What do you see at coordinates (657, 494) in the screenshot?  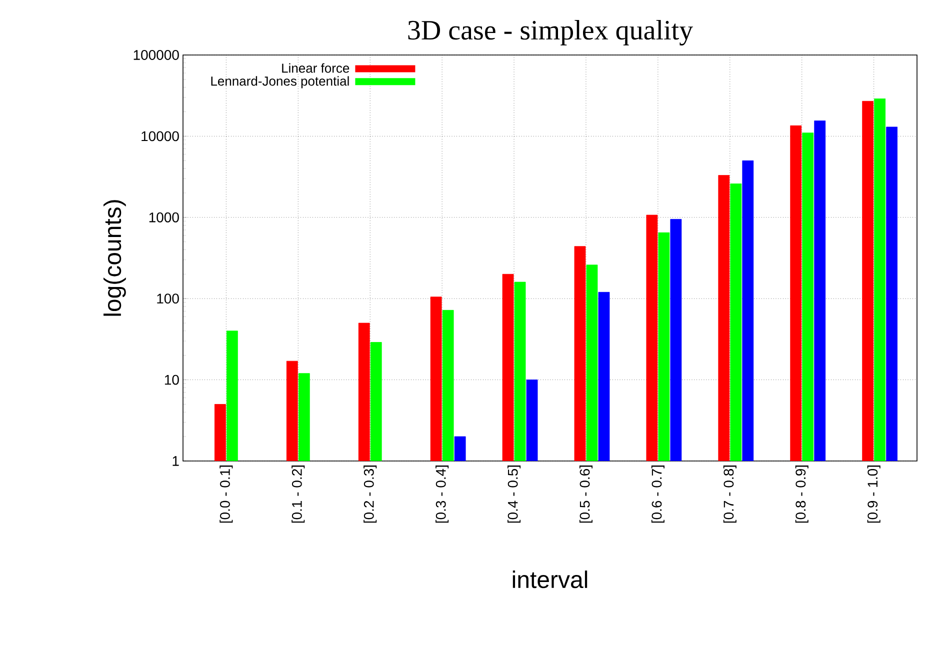 I see `x-tick-label: [0.6 - 0.7]` at bounding box center [657, 494].